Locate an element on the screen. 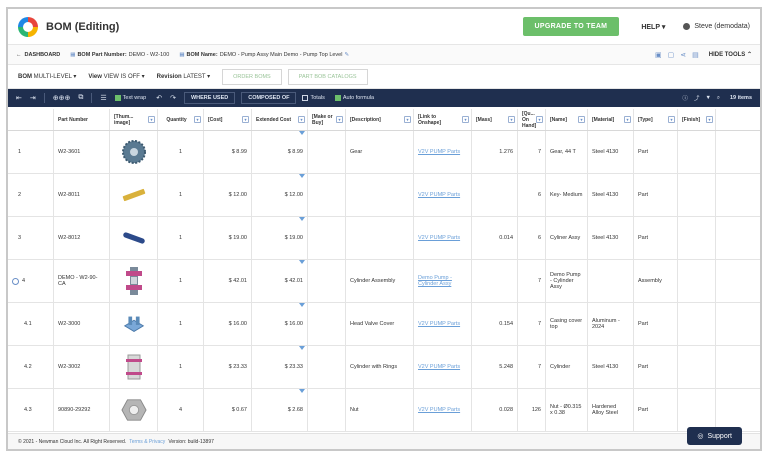  redo-icon: ↷ is located at coordinates (173, 98).